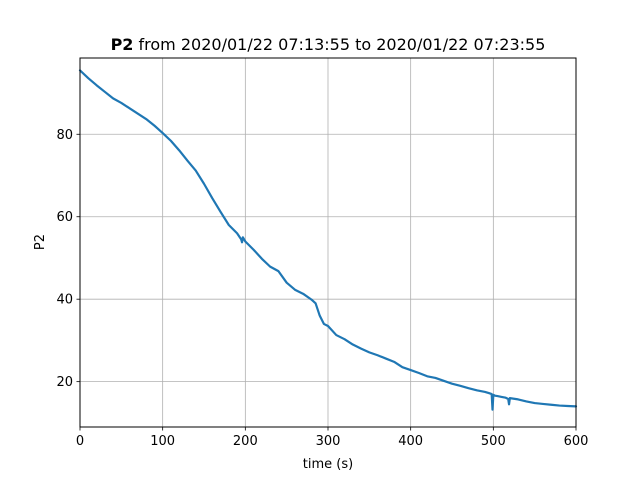  What do you see at coordinates (64, 300) in the screenshot?
I see `y-tick-label: 40` at bounding box center [64, 300].